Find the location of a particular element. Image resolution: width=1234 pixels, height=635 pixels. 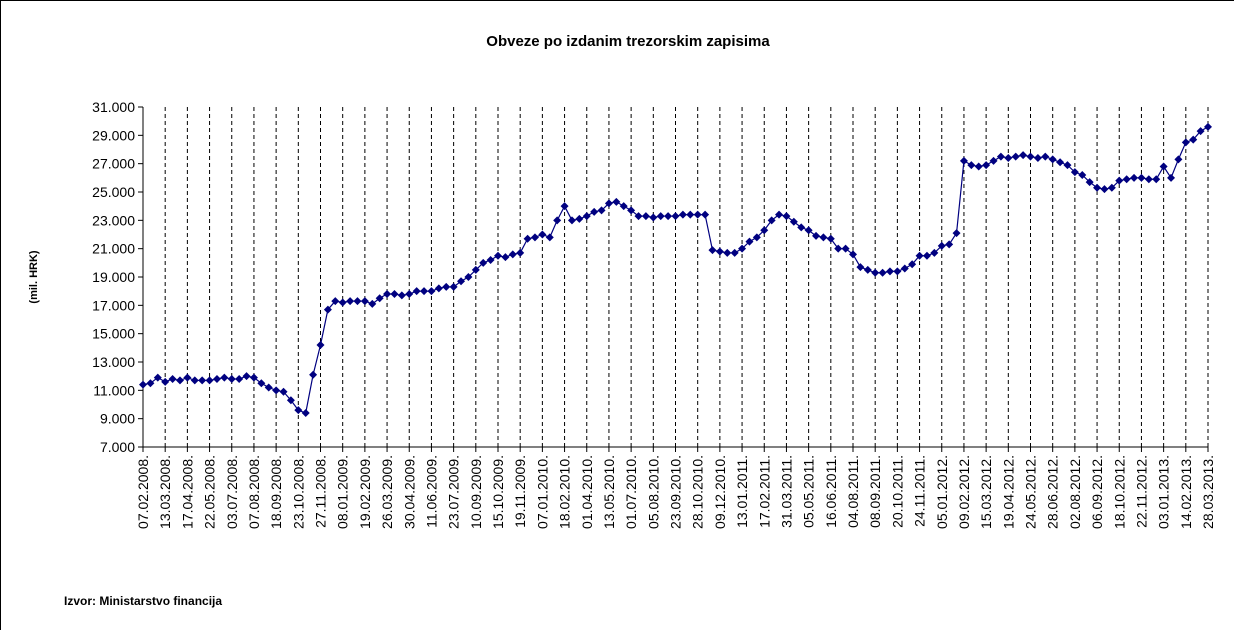

y-tick-label: 13.000 is located at coordinates (113, 362).